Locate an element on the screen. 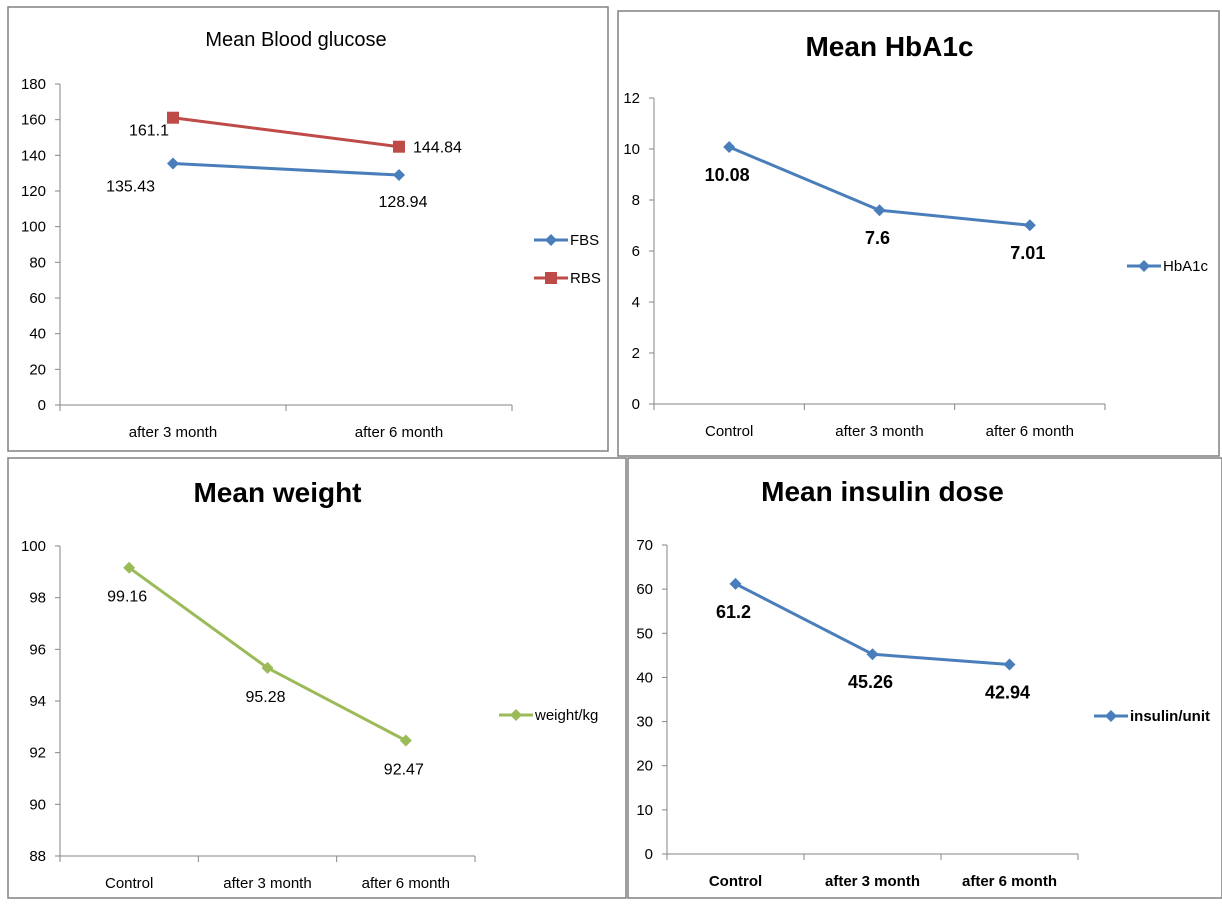 The image size is (1222, 905). legend-label: FBS is located at coordinates (584, 240).